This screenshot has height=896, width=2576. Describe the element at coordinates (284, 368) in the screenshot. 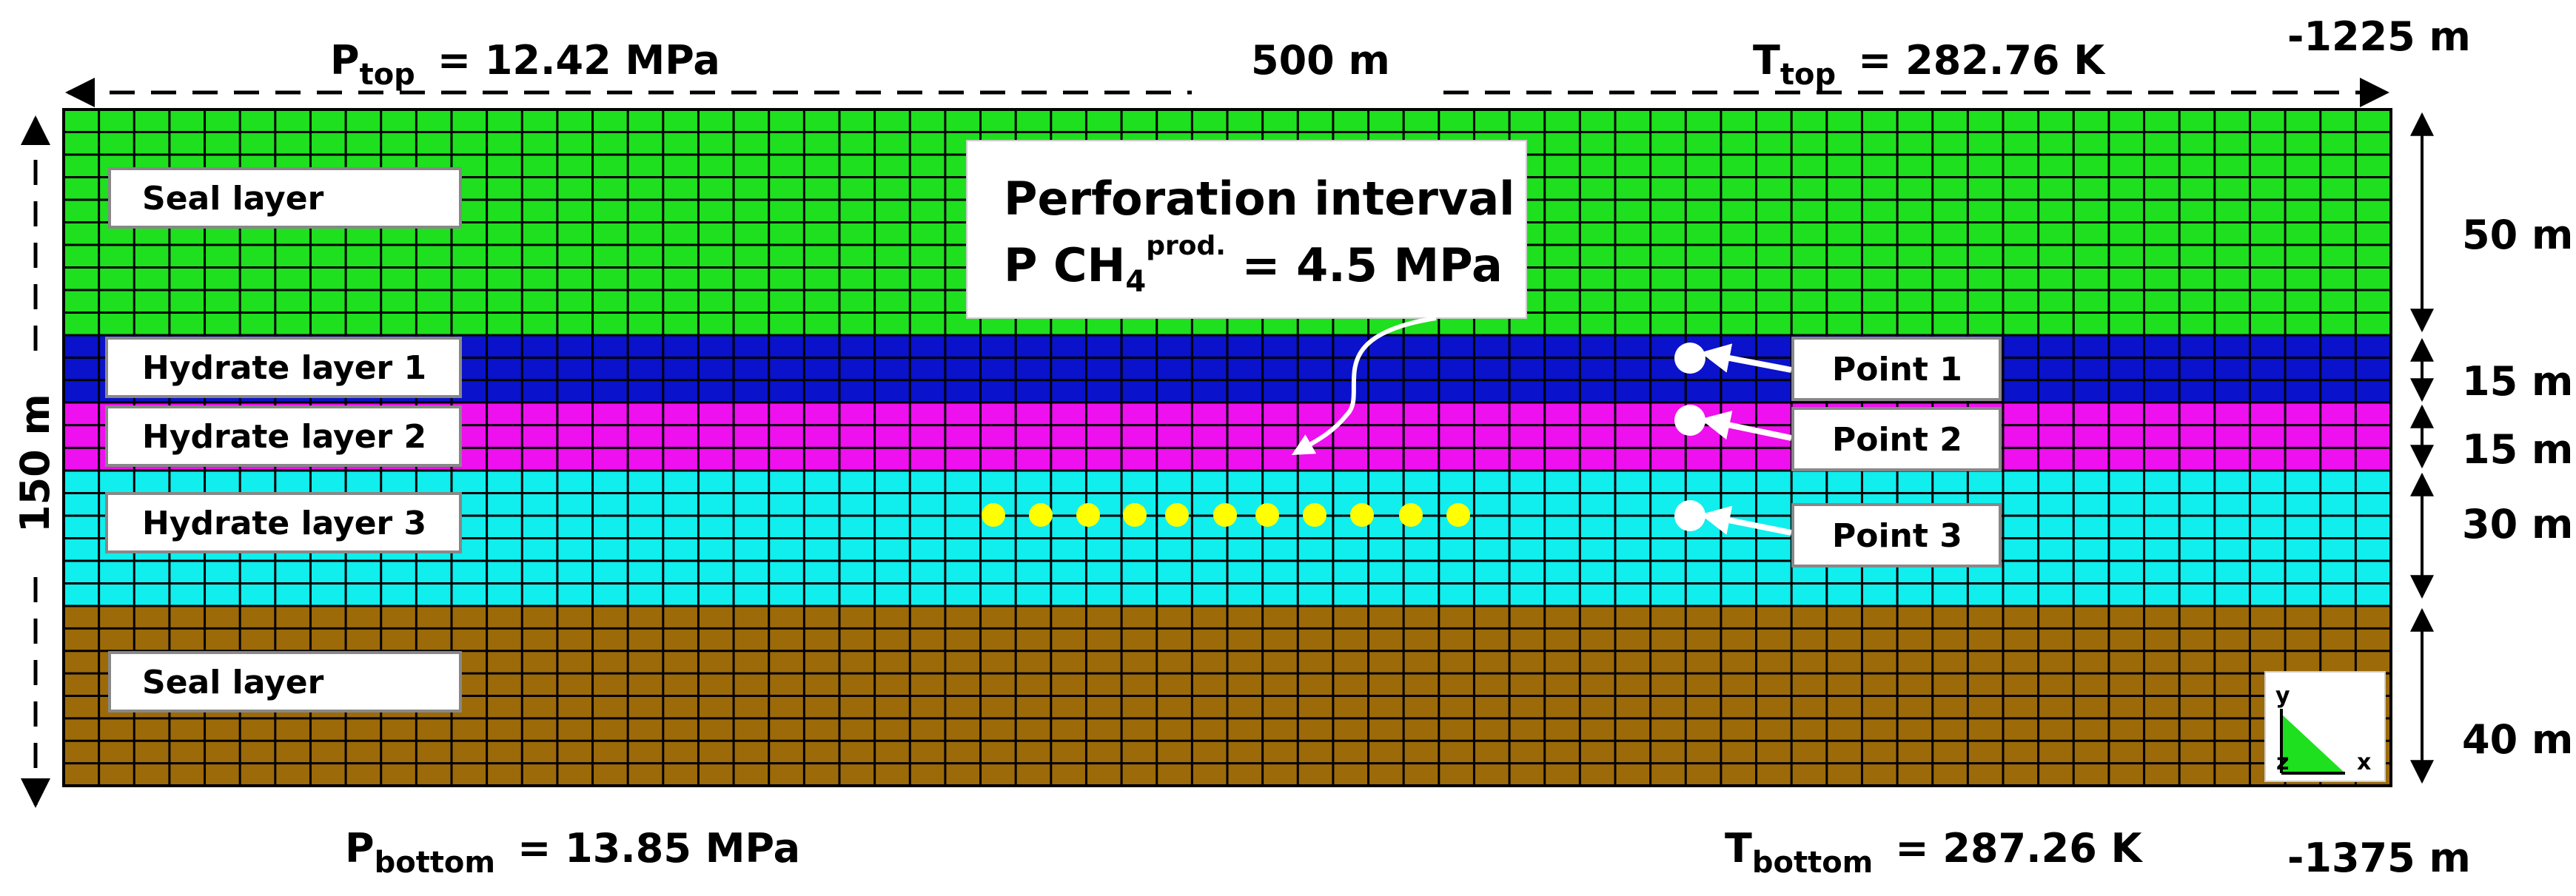

I see `layer-label-hydrate-1: Hydrate layer 1` at that location.